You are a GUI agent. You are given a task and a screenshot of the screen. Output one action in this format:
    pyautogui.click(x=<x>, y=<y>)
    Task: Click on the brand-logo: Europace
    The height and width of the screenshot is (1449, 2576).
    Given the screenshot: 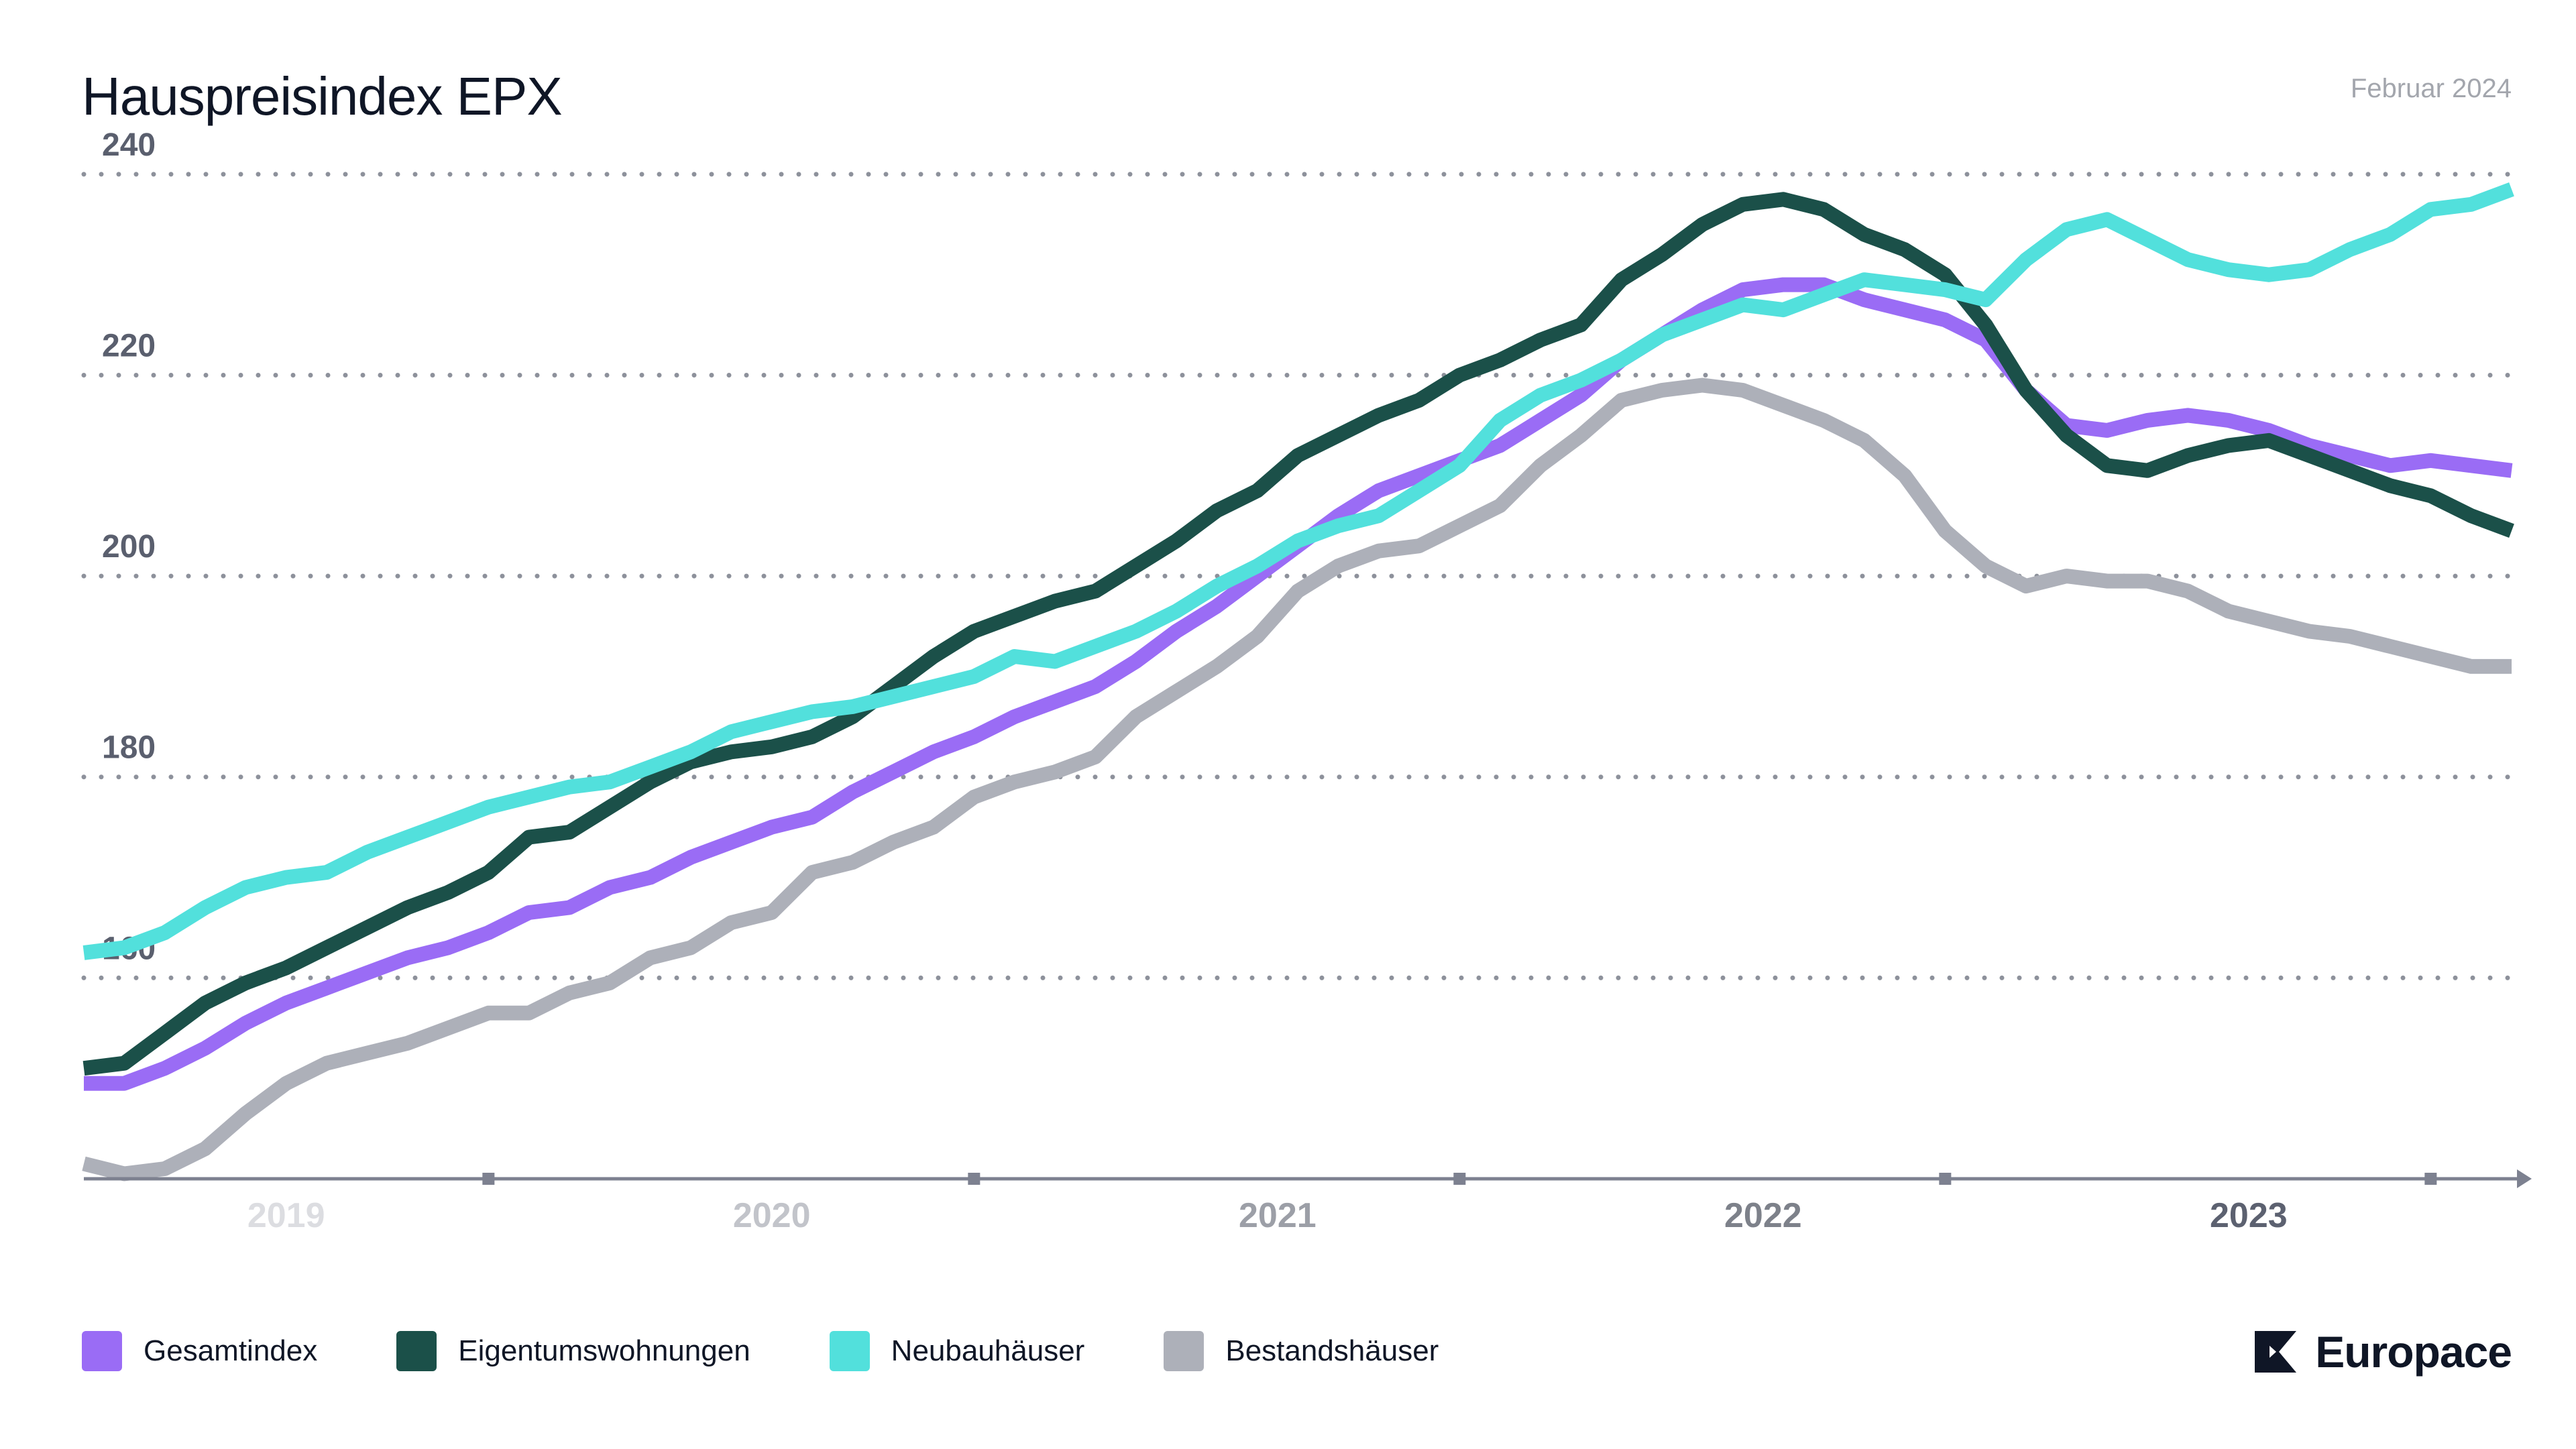 What is the action you would take?
    pyautogui.click(x=2383, y=1352)
    